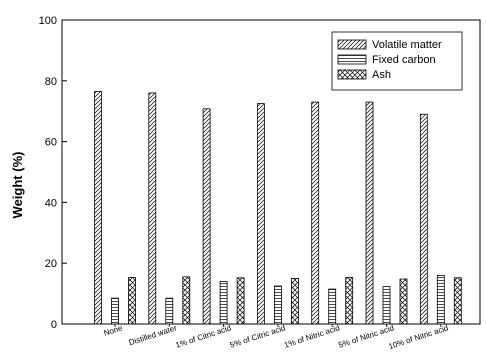 This screenshot has height=360, width=486. Describe the element at coordinates (203, 336) in the screenshot. I see `x-tick-label: 1% of Citric acid` at that location.